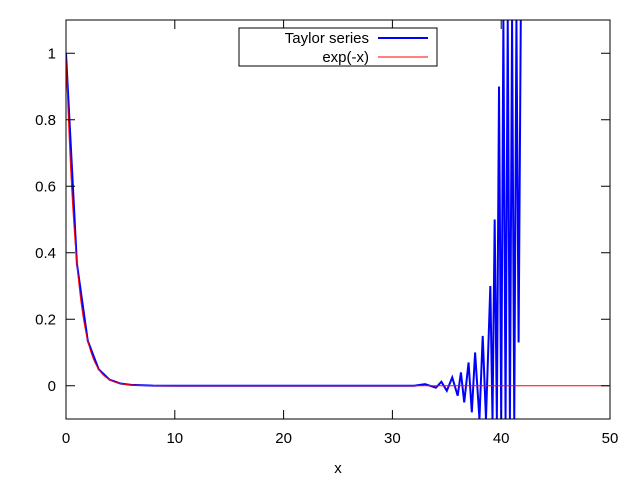 Image resolution: width=640 pixels, height=480 pixels. What do you see at coordinates (52, 386) in the screenshot?
I see `y-tick-label: 0` at bounding box center [52, 386].